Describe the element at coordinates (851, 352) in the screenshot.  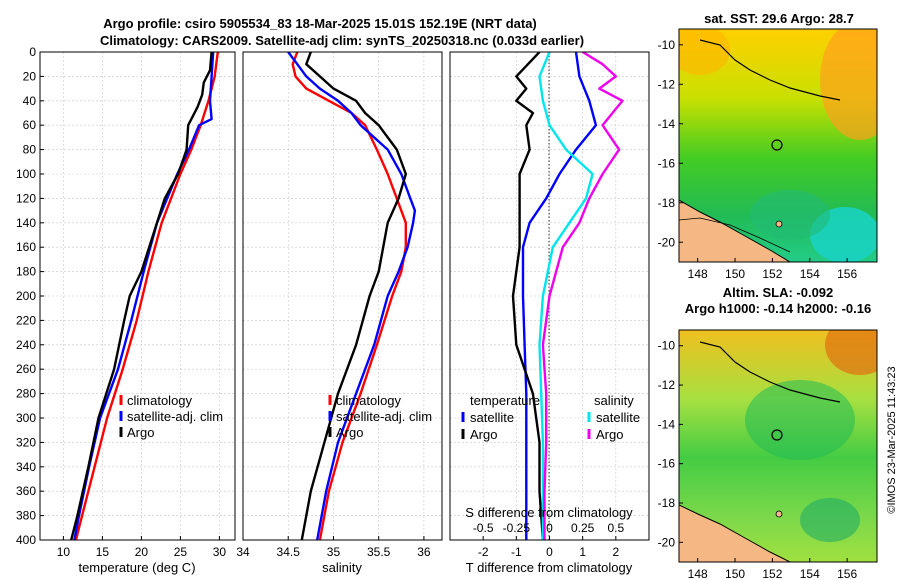
I see `sla-high-patch` at that location.